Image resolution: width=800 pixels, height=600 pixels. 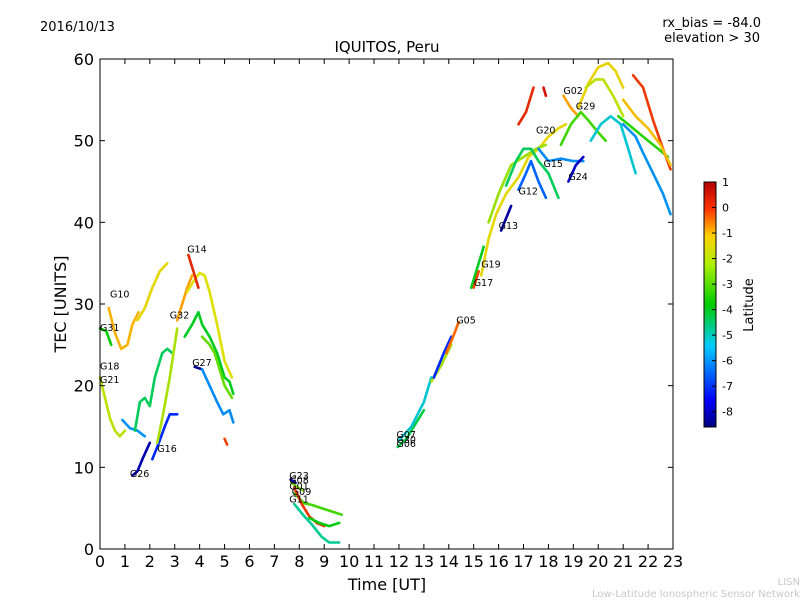 What do you see at coordinates (474, 561) in the screenshot?
I see `x-tick-label: 15` at bounding box center [474, 561].